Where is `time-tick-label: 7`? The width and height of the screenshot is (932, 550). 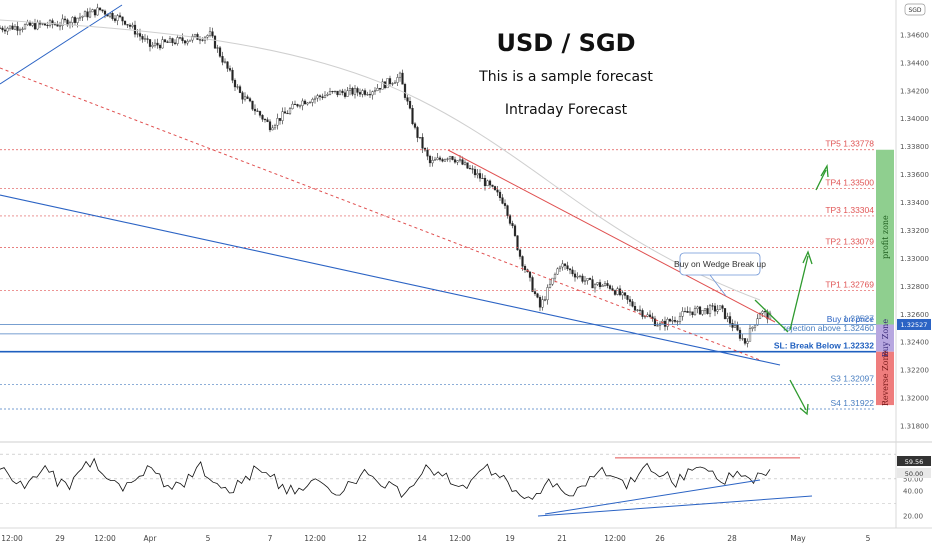 time-tick-label: 7 is located at coordinates (270, 538).